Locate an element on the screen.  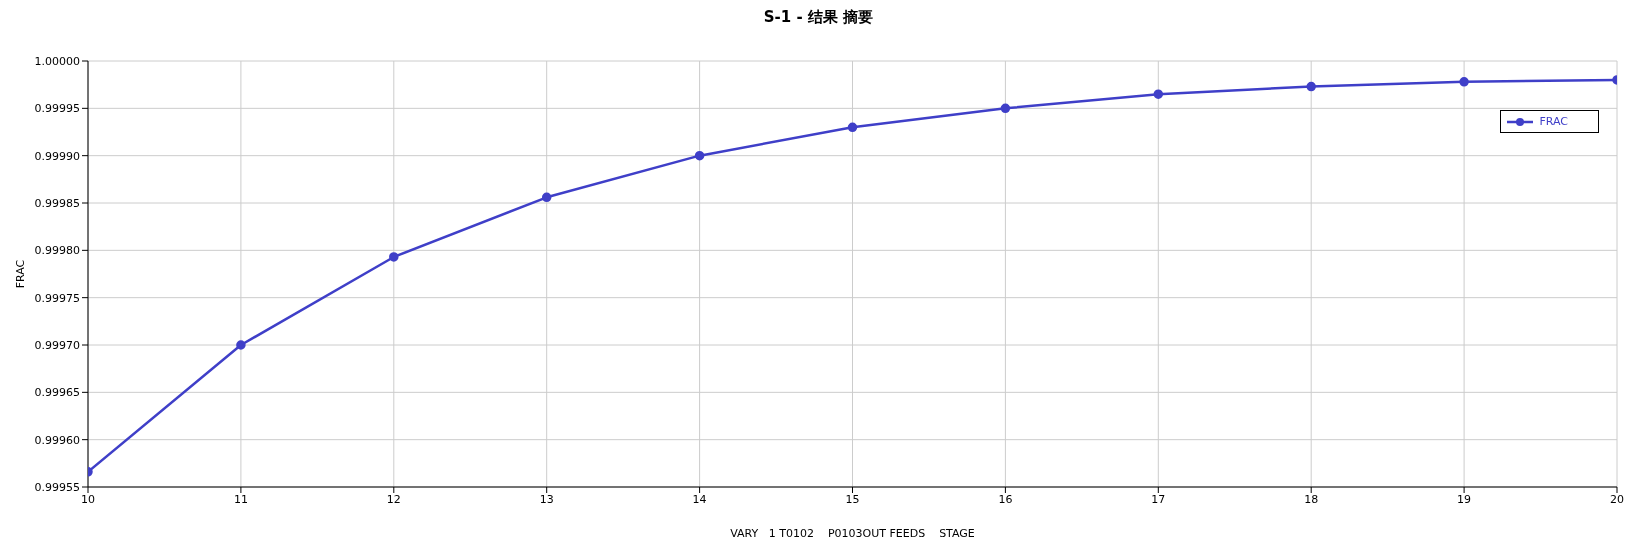
x-tick-label: 19 is located at coordinates (1464, 499).